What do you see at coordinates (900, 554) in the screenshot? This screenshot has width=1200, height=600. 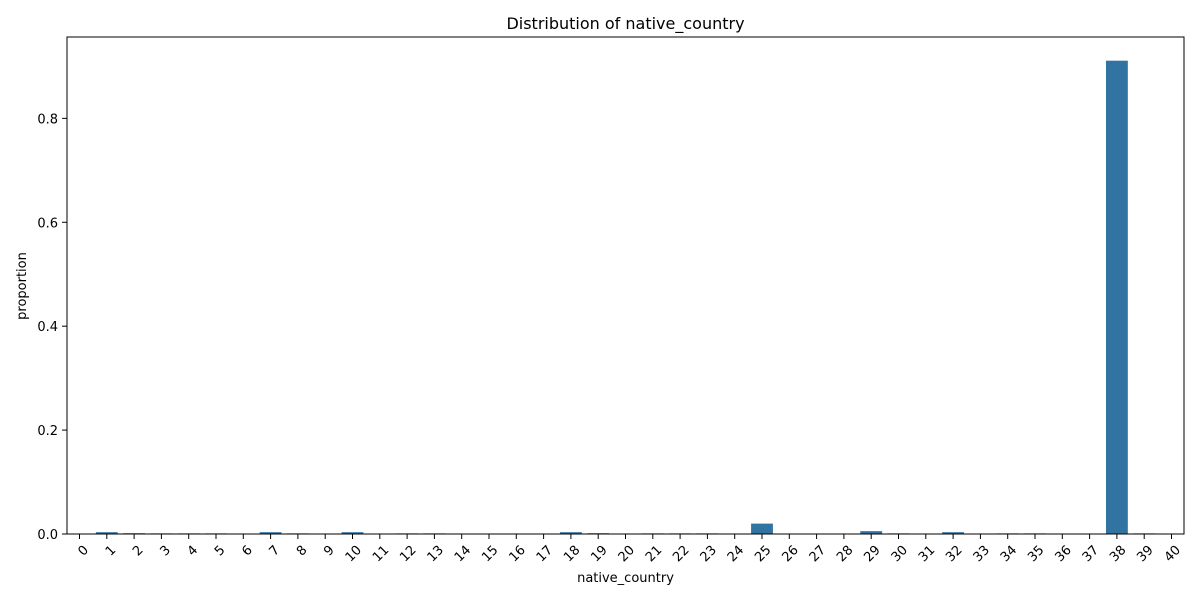 I see `x-tick-label: 30` at bounding box center [900, 554].